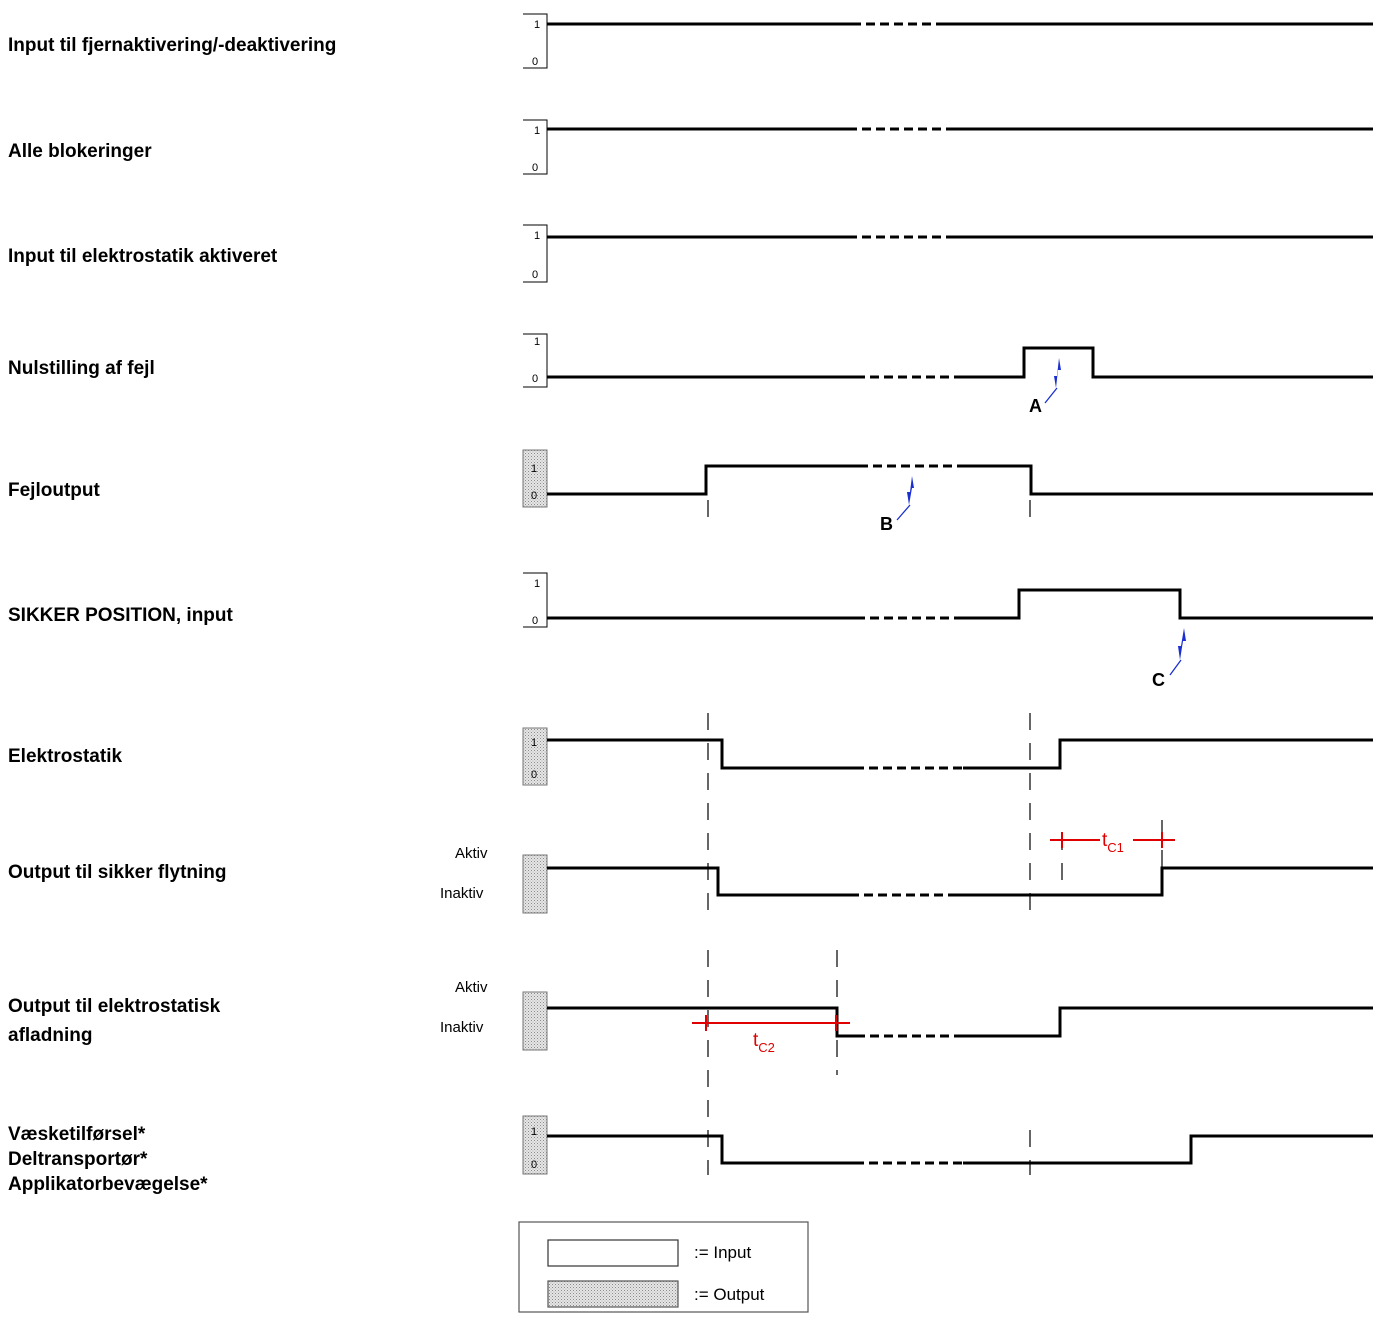 The width and height of the screenshot is (1373, 1320). I want to click on tick-high-fluid: 1, so click(534, 1132).